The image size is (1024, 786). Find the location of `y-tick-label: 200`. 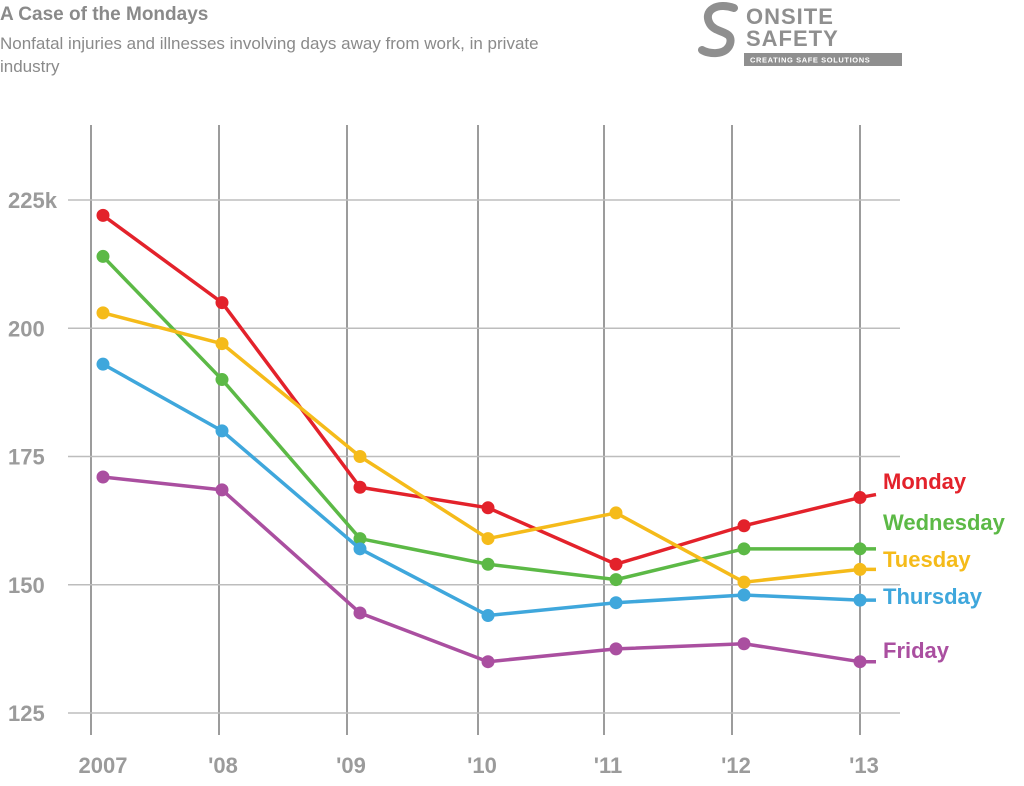

y-tick-label: 200 is located at coordinates (26, 328).